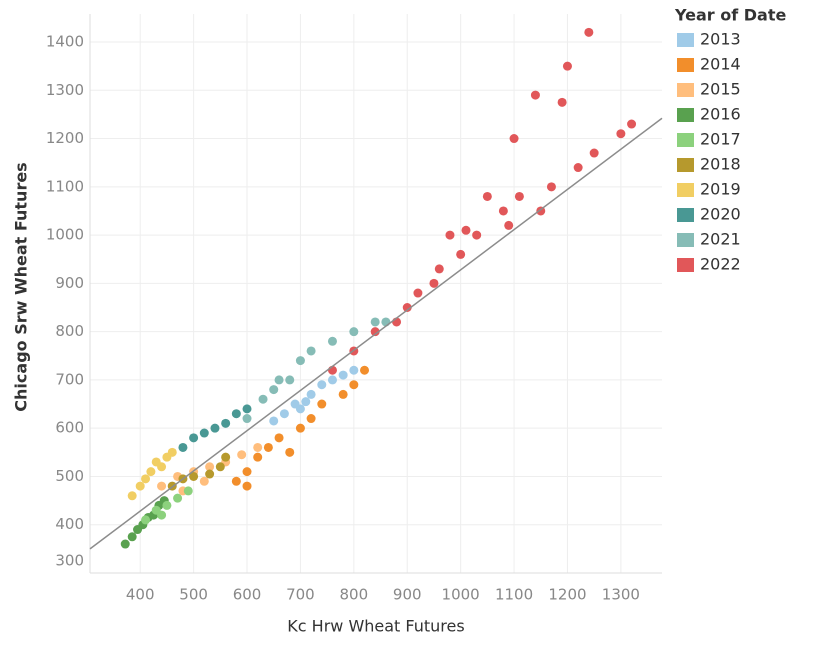 The image size is (813, 649). I want to click on legend-label: 2015, so click(720, 89).